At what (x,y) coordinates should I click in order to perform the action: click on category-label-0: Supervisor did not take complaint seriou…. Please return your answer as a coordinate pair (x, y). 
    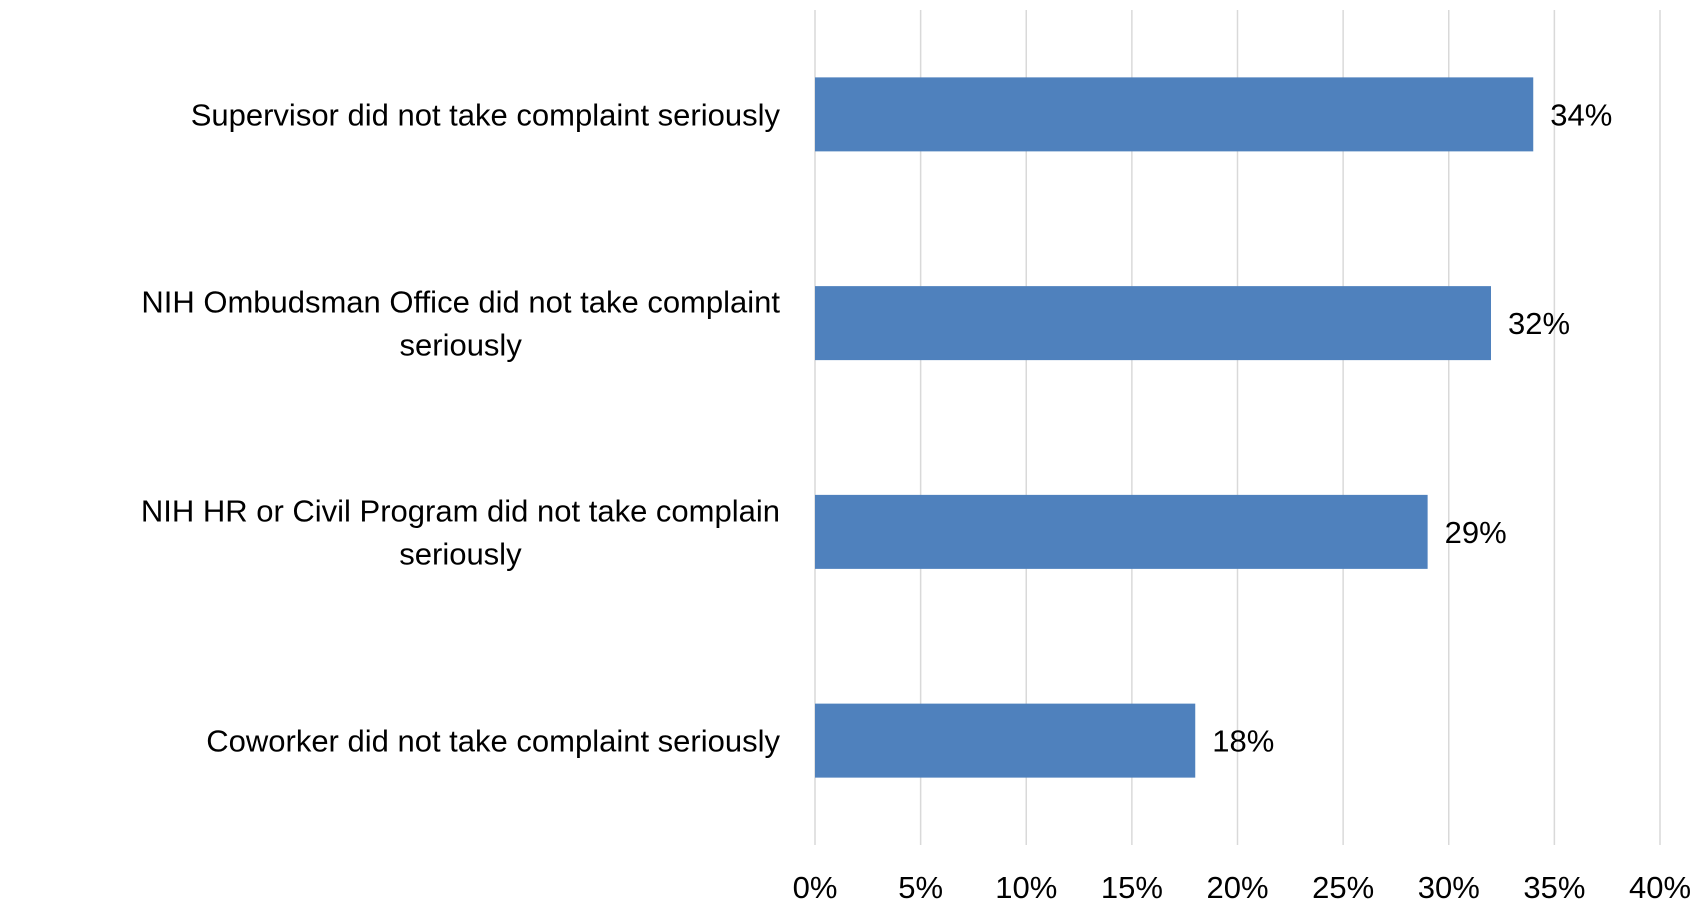
    Looking at the image, I should click on (486, 114).